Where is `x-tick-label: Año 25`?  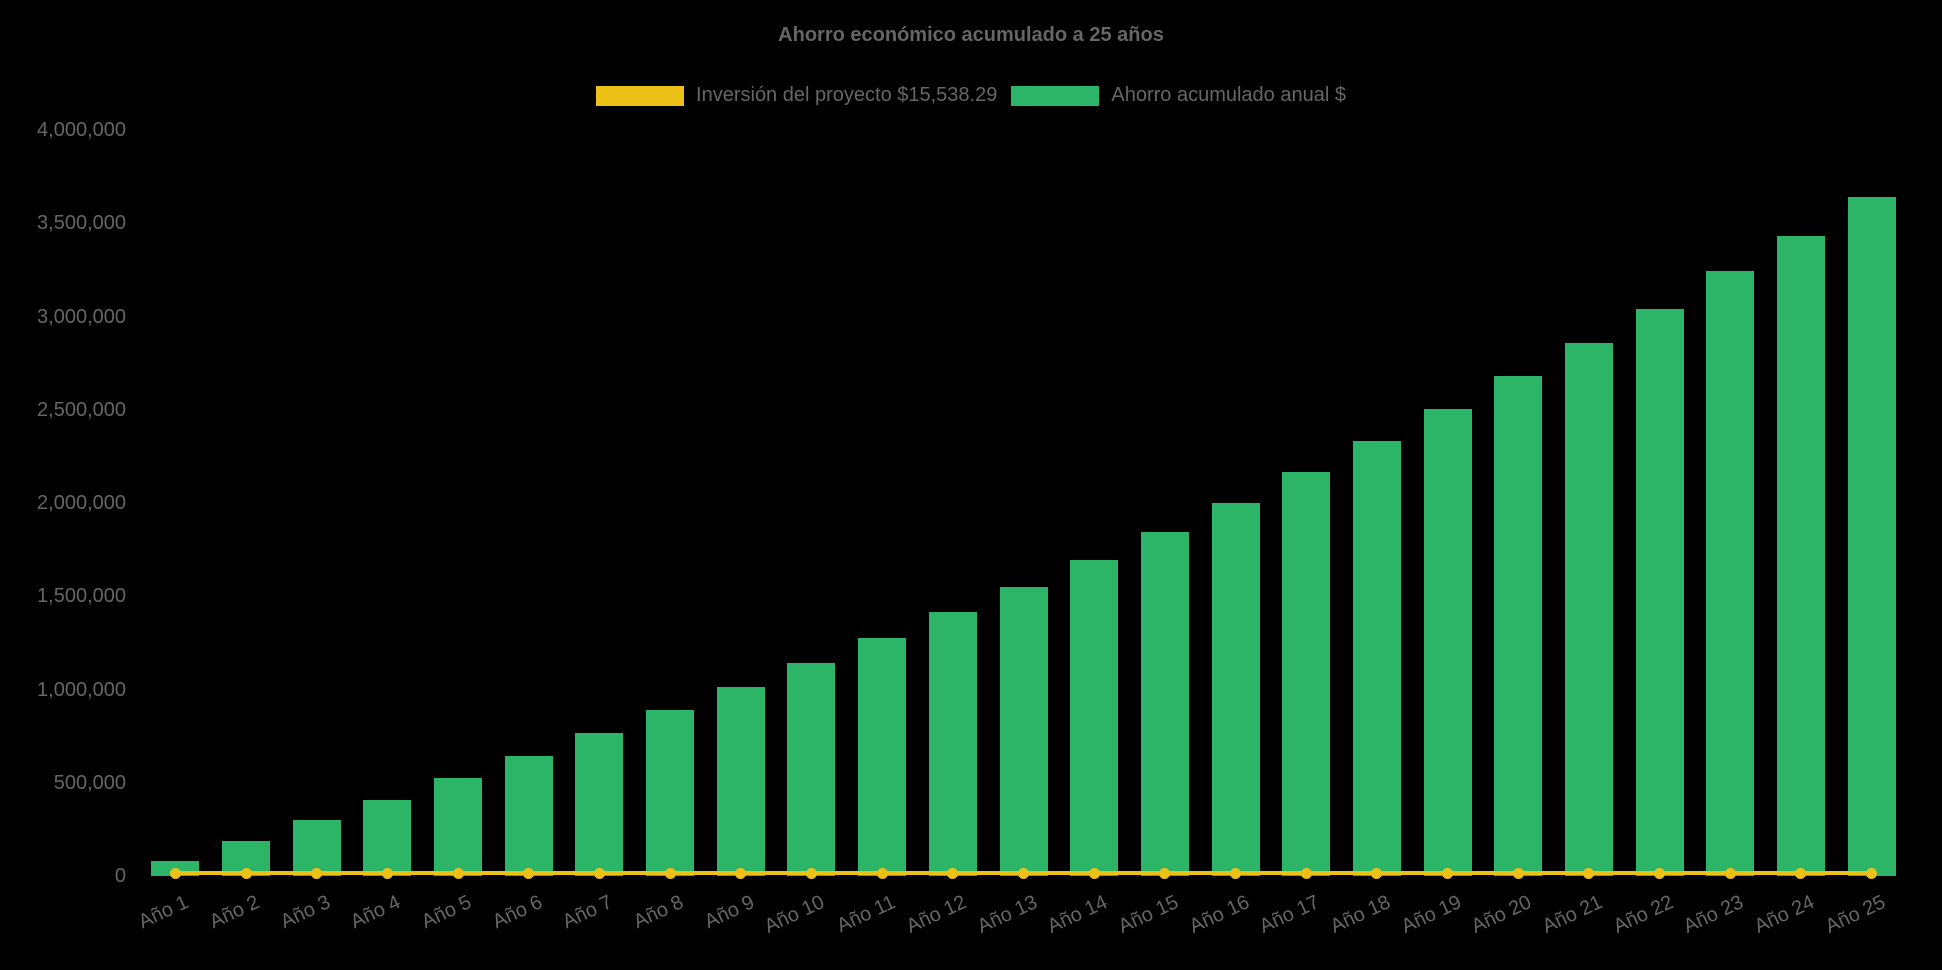 x-tick-label: Año 25 is located at coordinates (1855, 914).